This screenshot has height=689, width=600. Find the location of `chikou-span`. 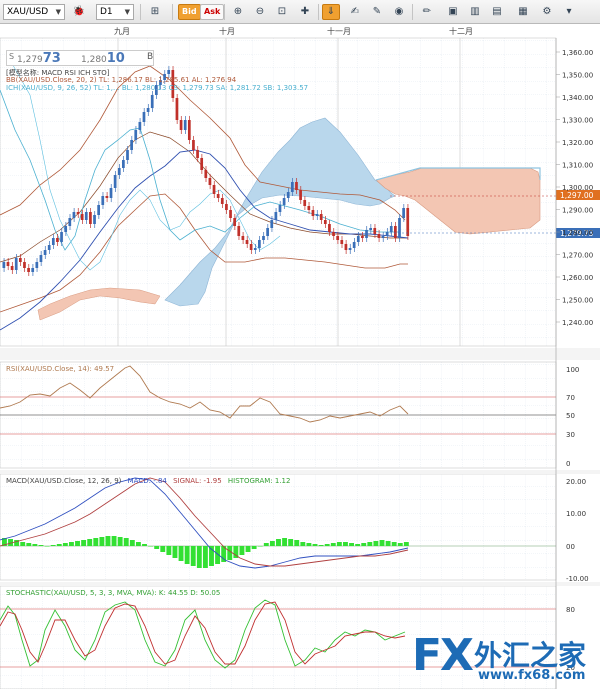

chikou-span is located at coordinates (145, 165).